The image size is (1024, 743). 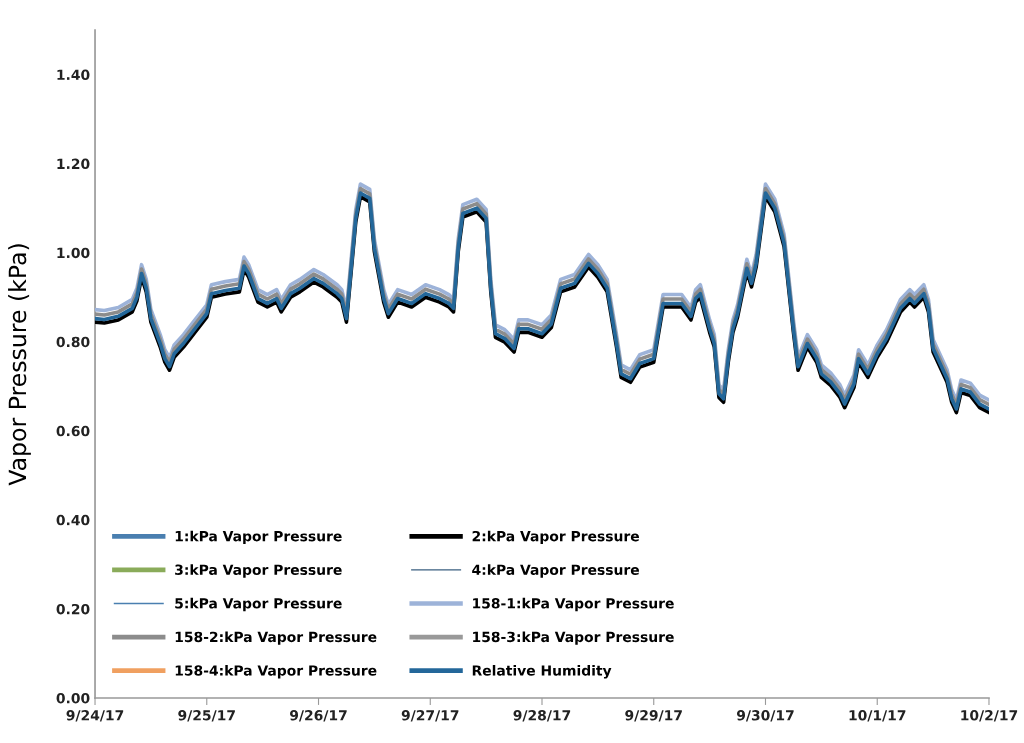 I want to click on x-tick-label: 9/30/17, so click(x=765, y=716).